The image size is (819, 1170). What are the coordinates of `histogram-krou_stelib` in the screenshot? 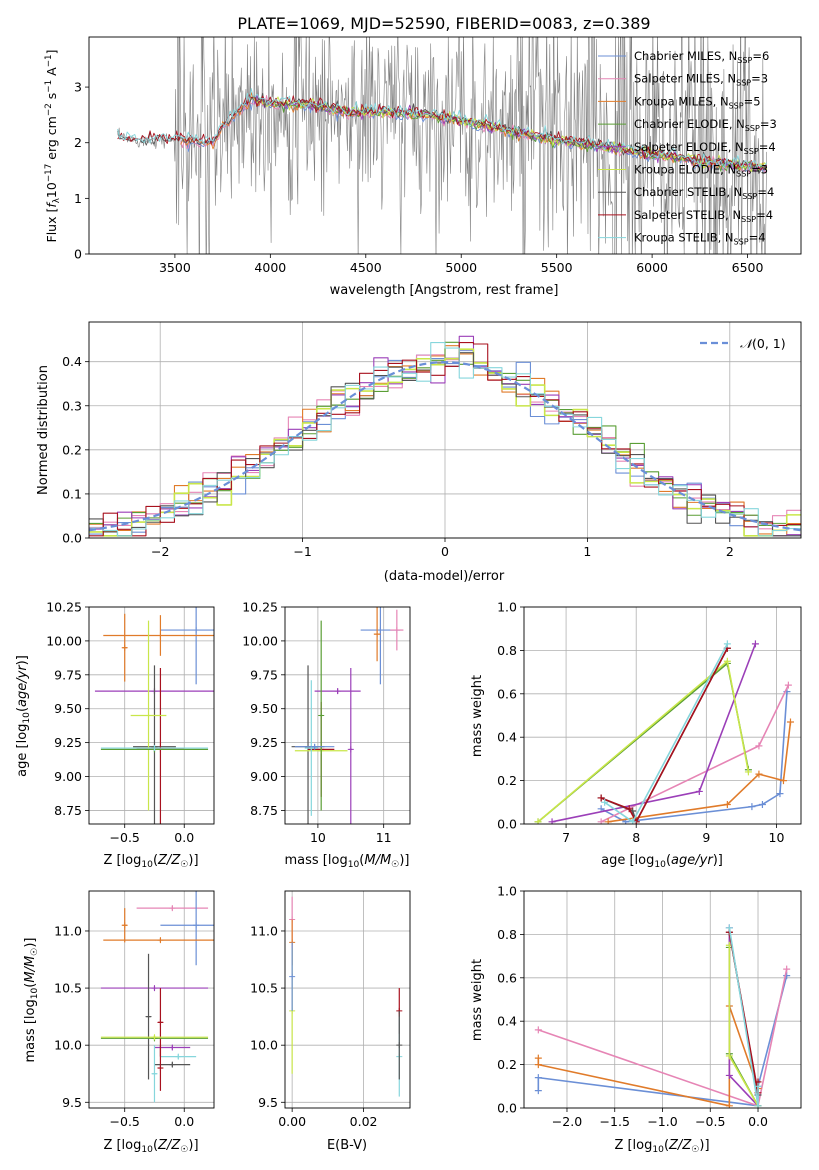 It's located at (445, 439).